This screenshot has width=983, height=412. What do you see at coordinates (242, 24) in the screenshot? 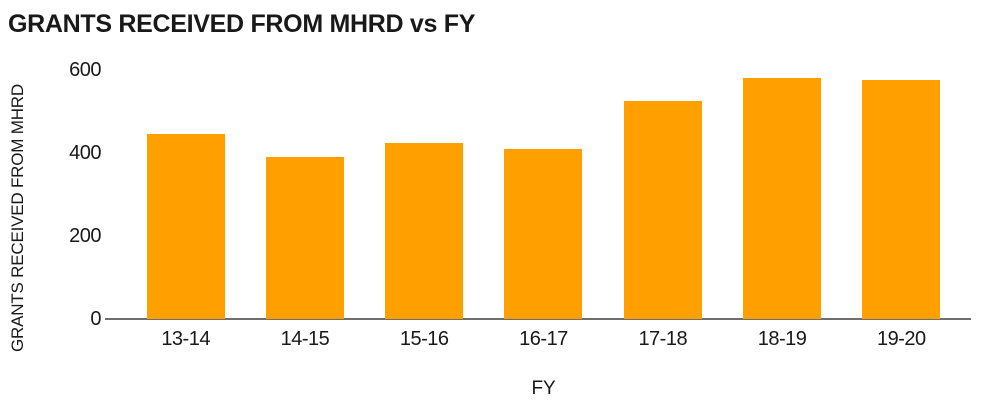
I see `chart-title: GRANTS RECEIVED FROM MHRD vs FY` at bounding box center [242, 24].